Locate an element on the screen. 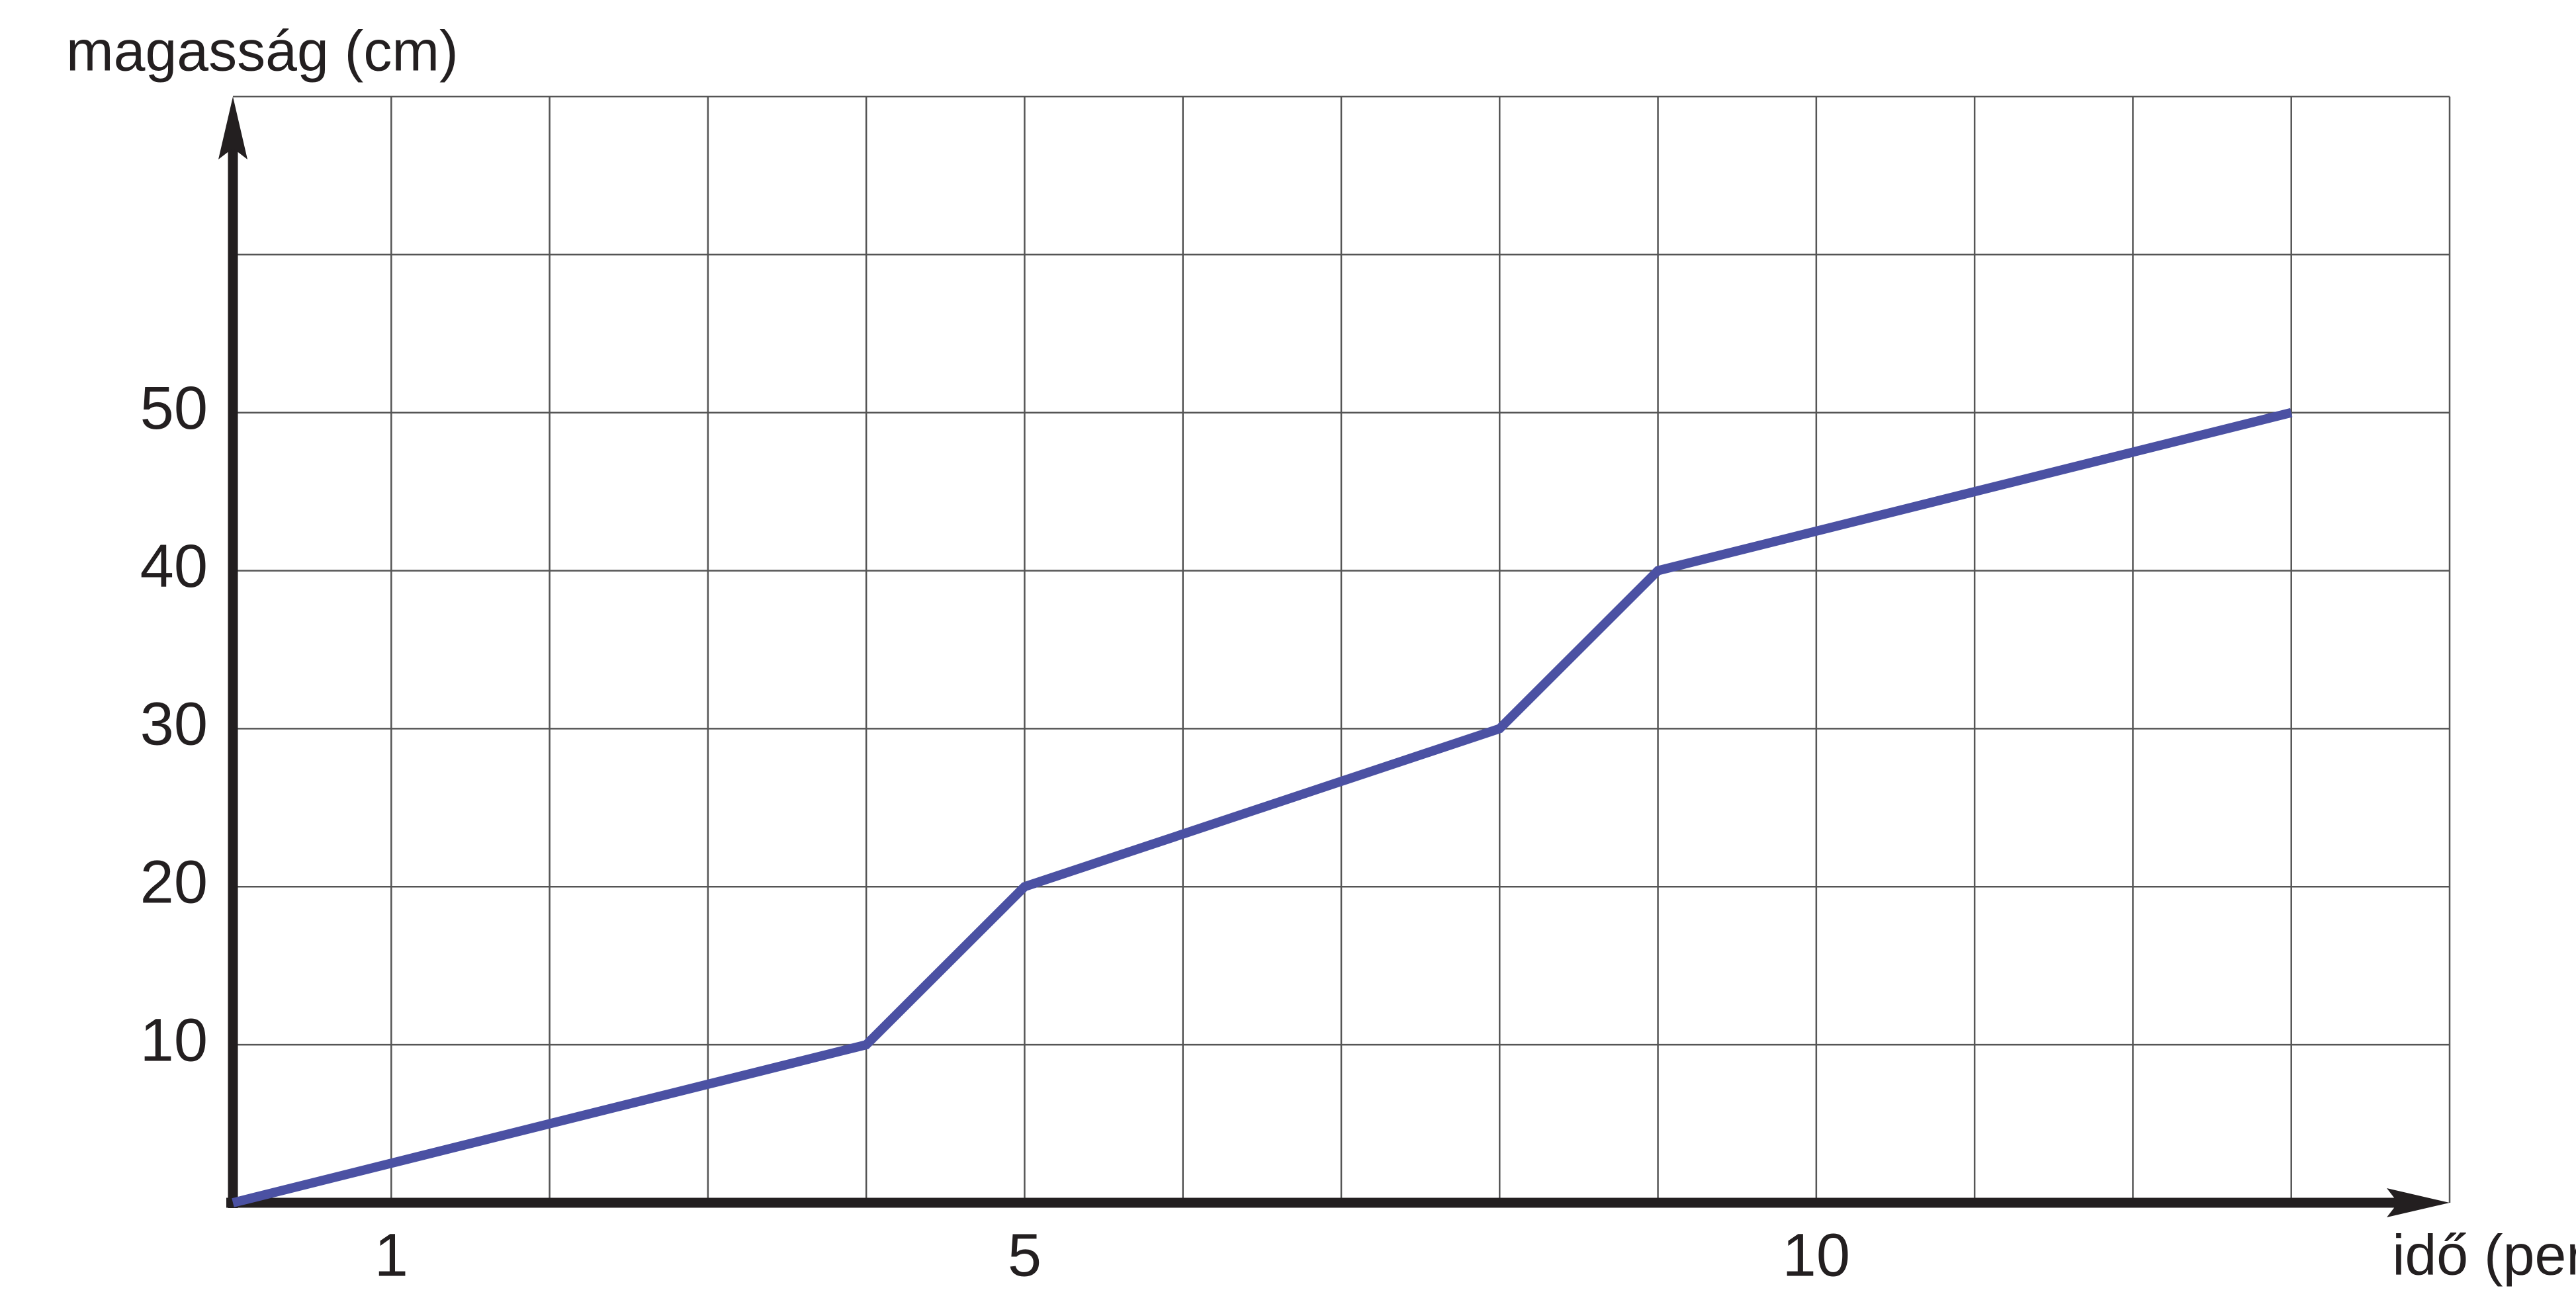 Image resolution: width=2576 pixels, height=1300 pixels. x-axis-arrow is located at coordinates (2418, 1202).